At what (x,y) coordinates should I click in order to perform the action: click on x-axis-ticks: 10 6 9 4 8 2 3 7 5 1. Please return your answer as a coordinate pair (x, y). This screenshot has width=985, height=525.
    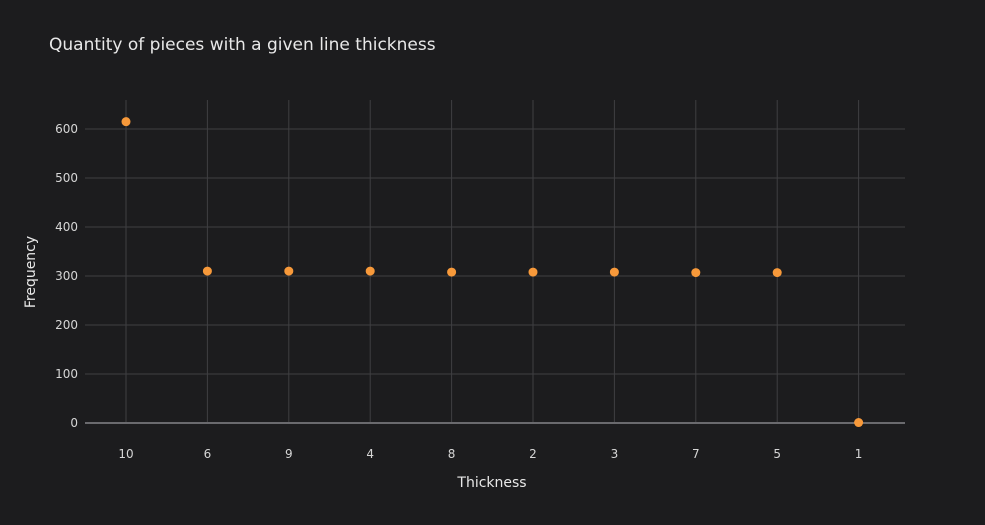
    Looking at the image, I should click on (490, 454).